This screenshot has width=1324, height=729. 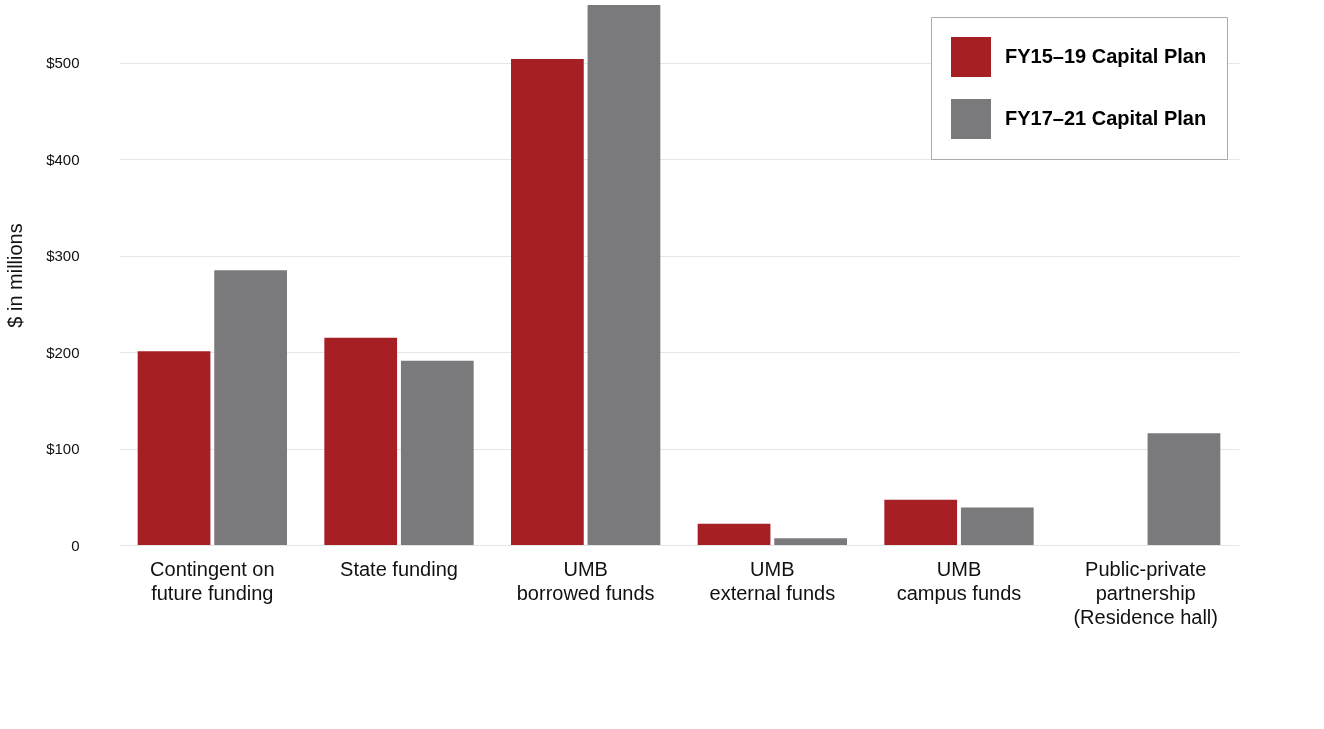 I want to click on x-tick-label: UMB external funds, so click(x=772, y=580).